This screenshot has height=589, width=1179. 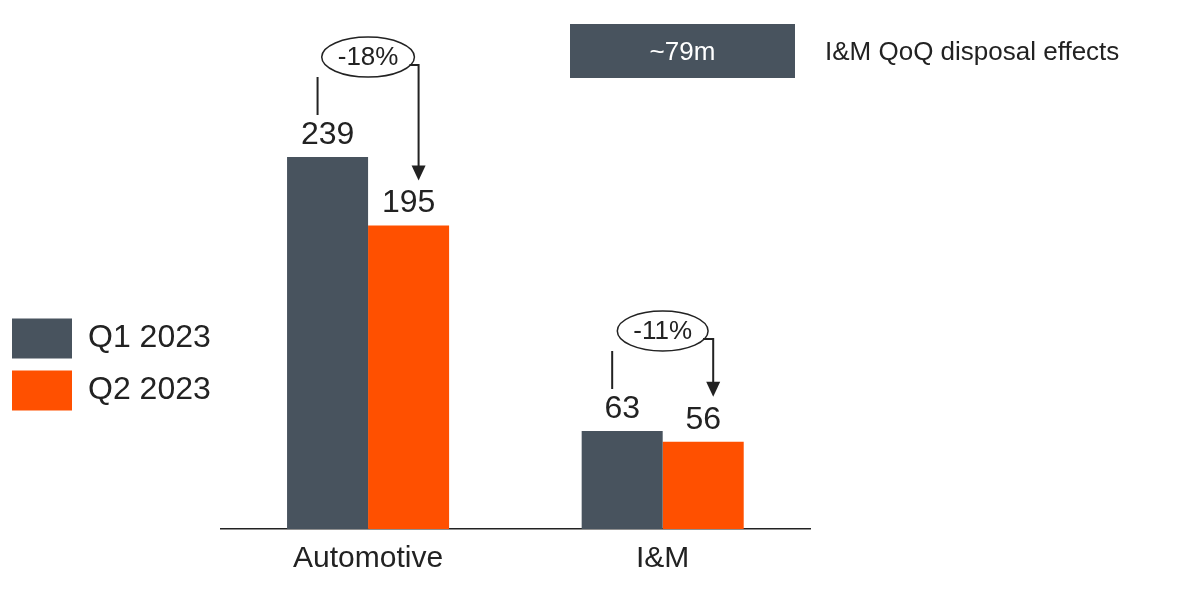 What do you see at coordinates (368, 56) in the screenshot?
I see `text: -18%` at bounding box center [368, 56].